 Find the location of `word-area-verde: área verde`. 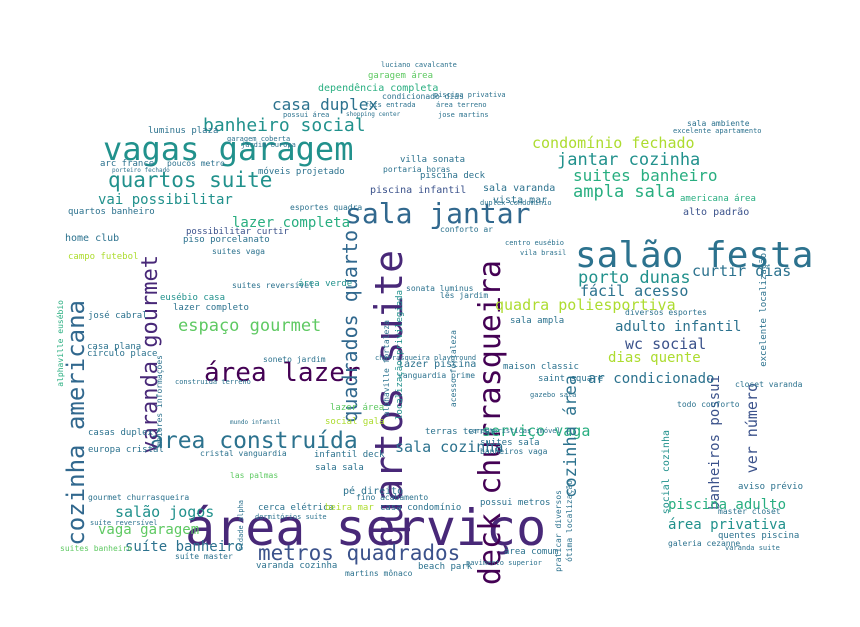

word-area-verde: área verde is located at coordinates (325, 284).